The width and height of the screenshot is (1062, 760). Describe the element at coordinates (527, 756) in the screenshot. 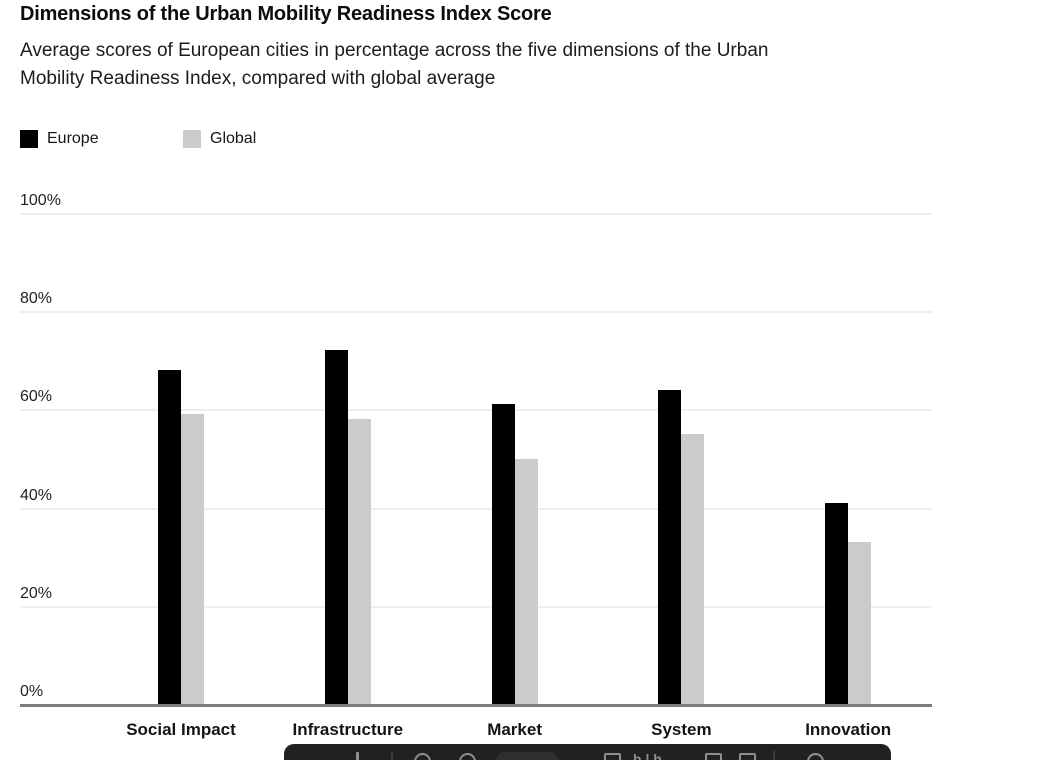

I see `page-pill` at that location.